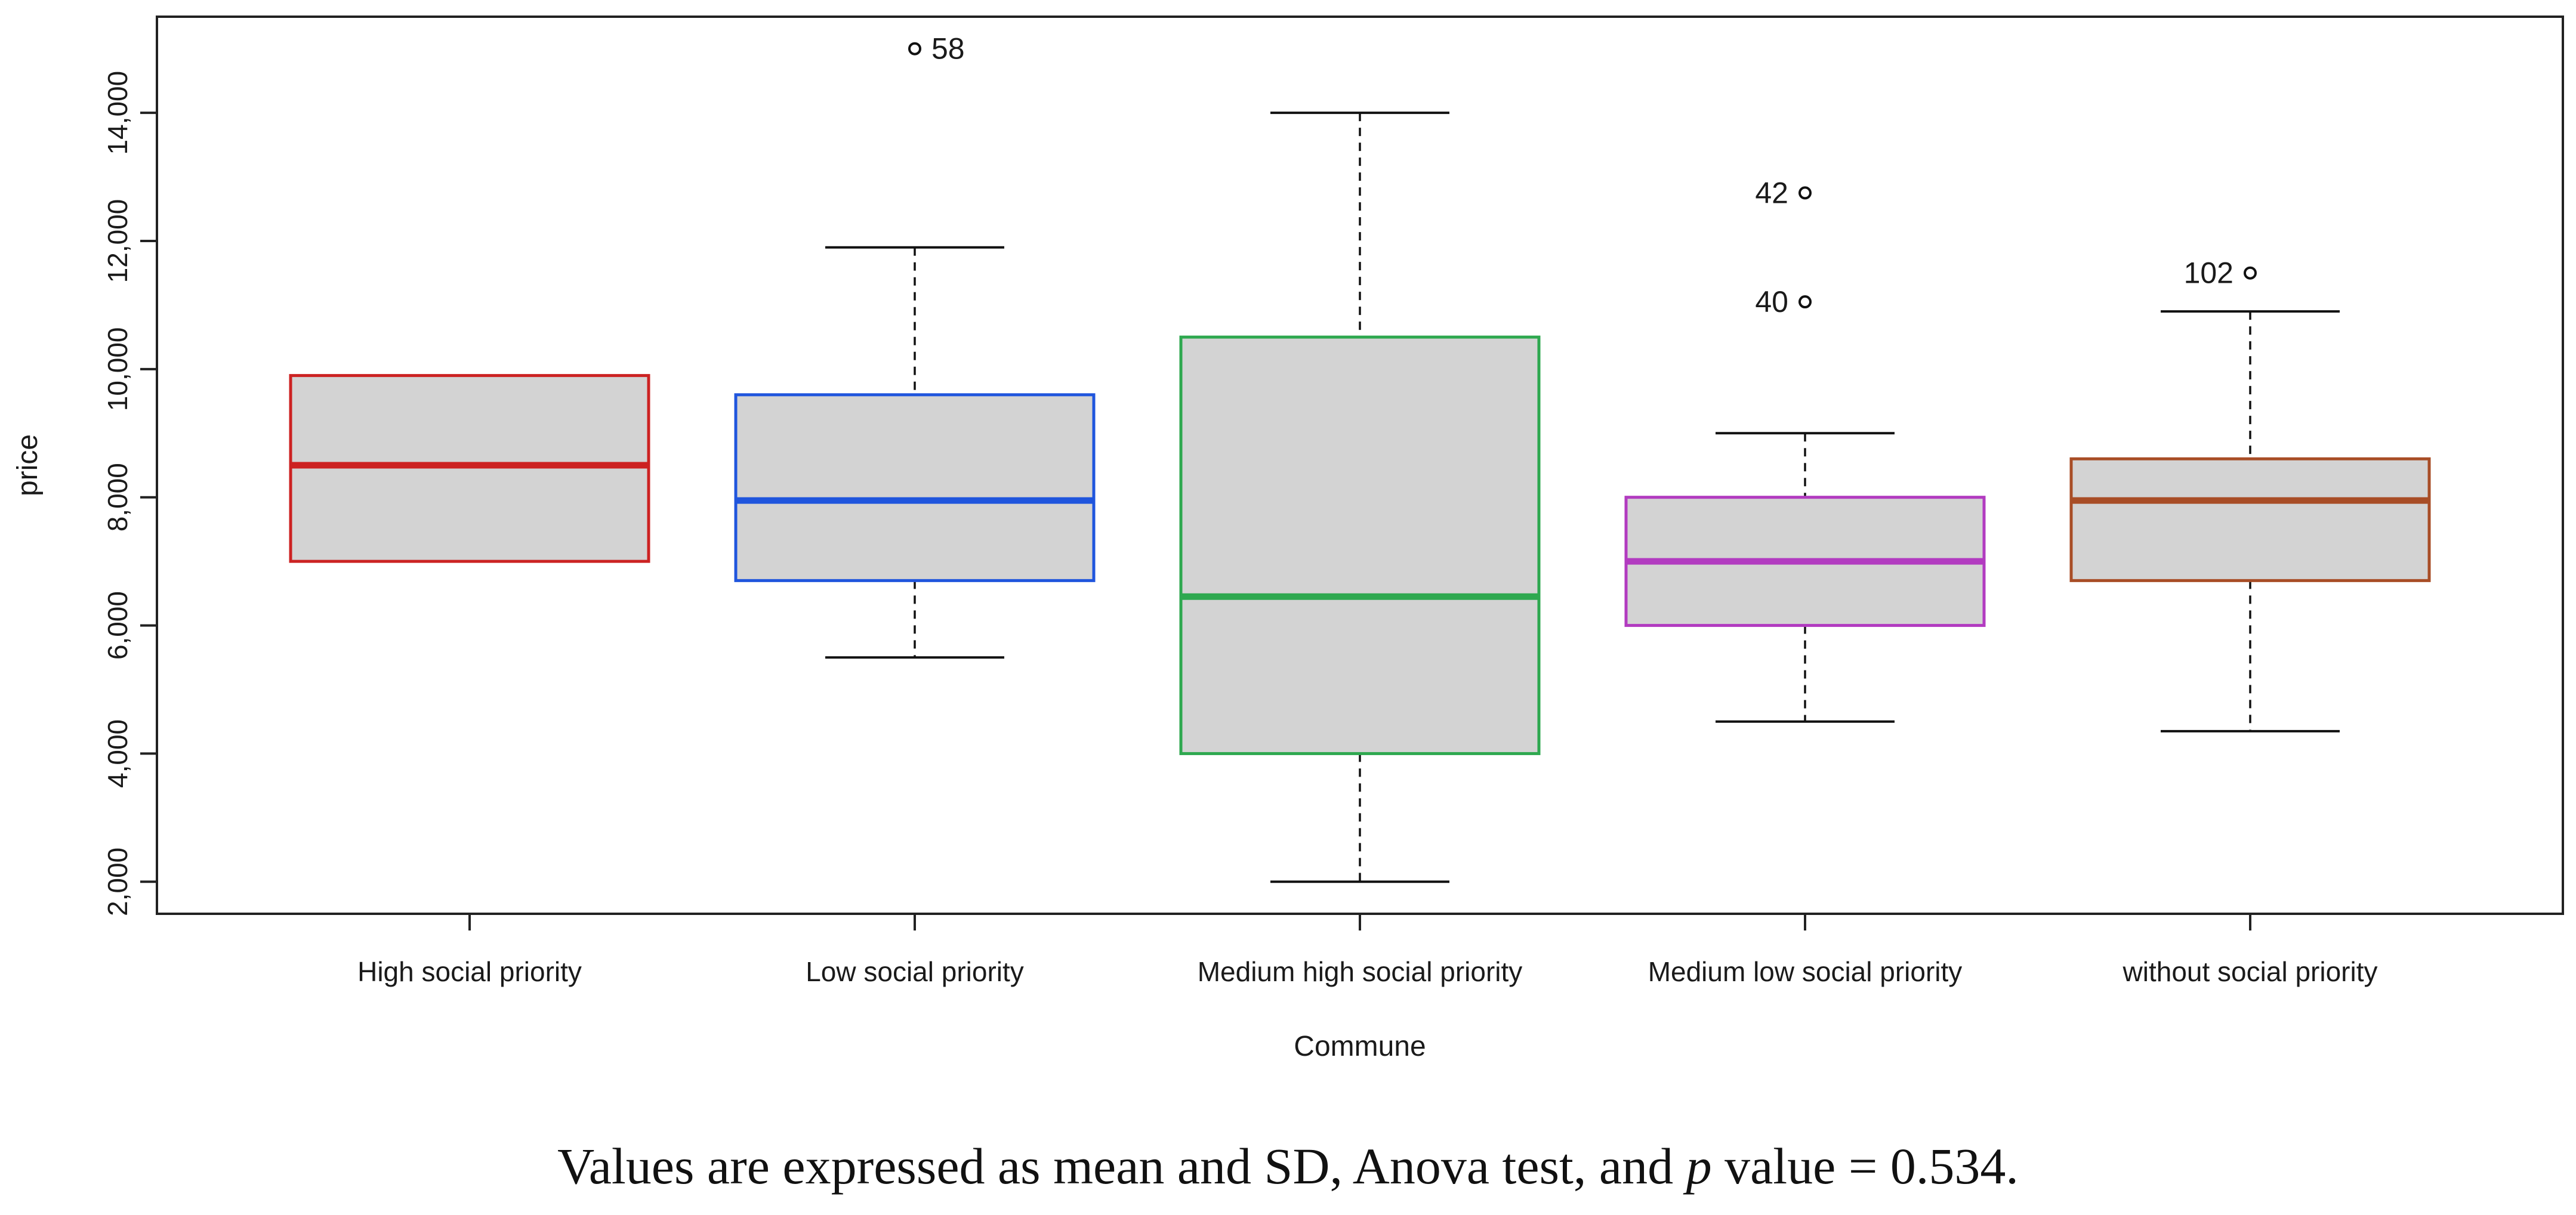 This screenshot has width=2576, height=1215. Describe the element at coordinates (28, 465) in the screenshot. I see `y-axis-title: price` at that location.